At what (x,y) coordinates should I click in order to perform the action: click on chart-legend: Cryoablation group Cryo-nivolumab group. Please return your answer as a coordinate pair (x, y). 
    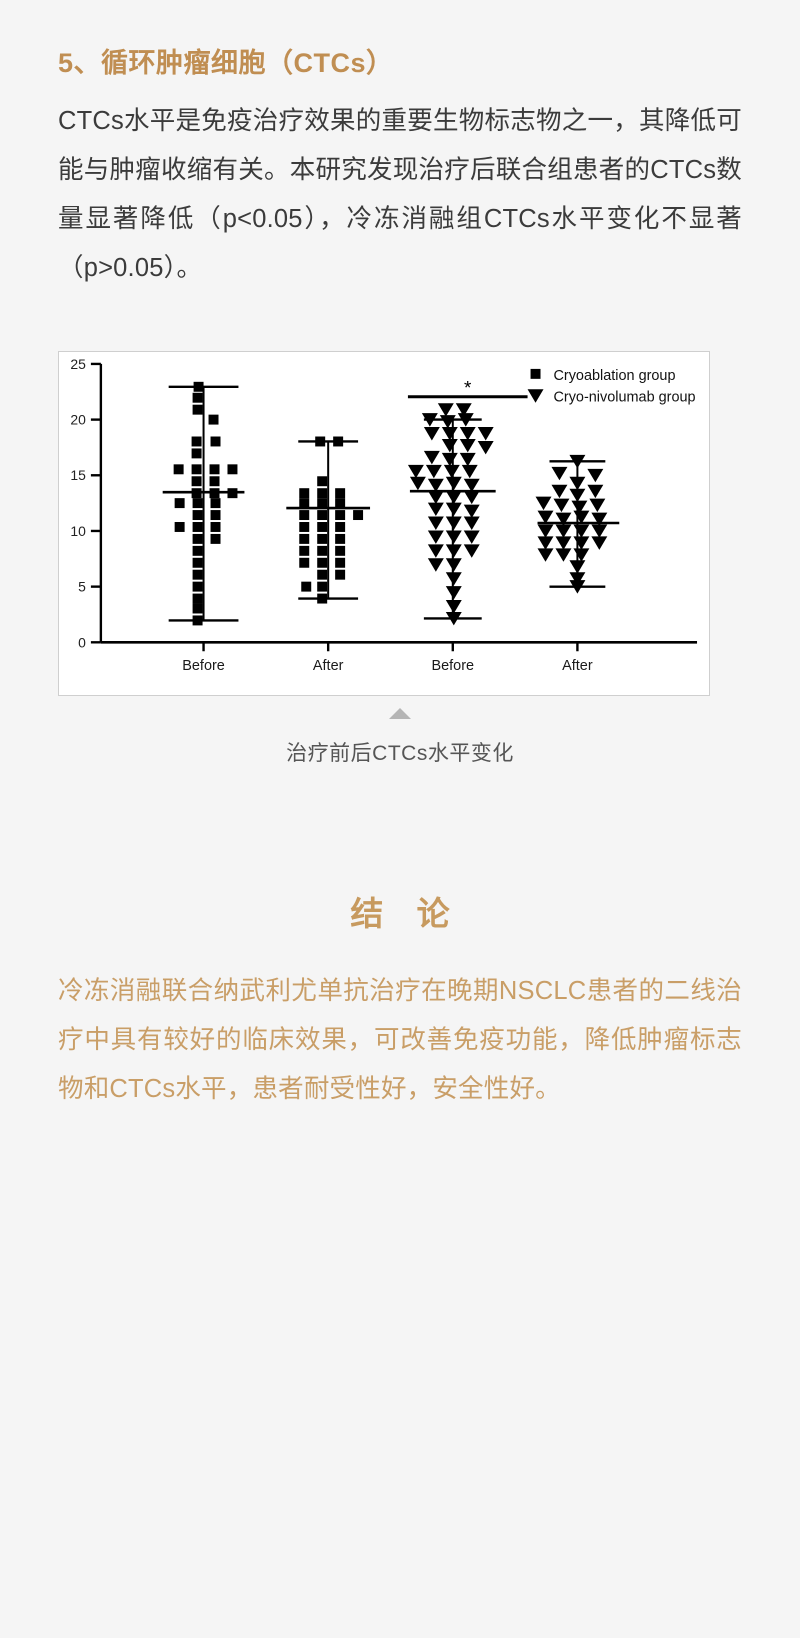
    Looking at the image, I should click on (611, 386).